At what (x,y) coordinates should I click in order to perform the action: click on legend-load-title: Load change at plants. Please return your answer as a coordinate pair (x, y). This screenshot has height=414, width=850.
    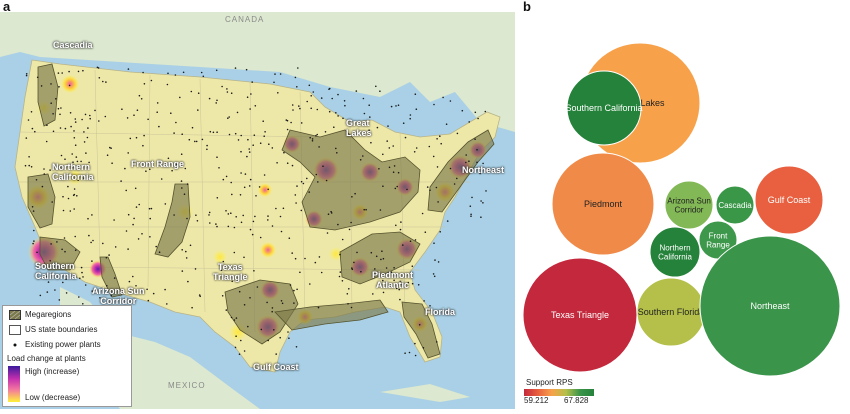
    Looking at the image, I should click on (46, 358).